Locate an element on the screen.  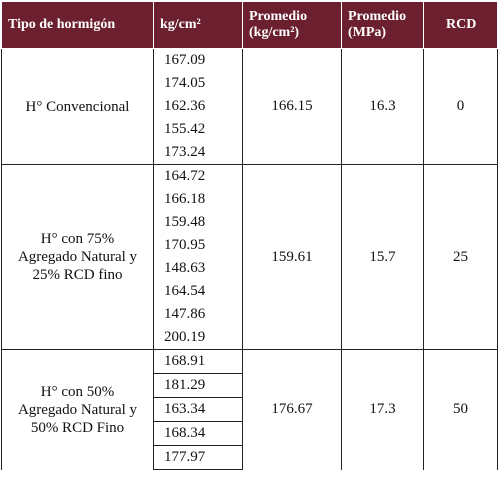
table-row: 170.95 is located at coordinates (250, 245).